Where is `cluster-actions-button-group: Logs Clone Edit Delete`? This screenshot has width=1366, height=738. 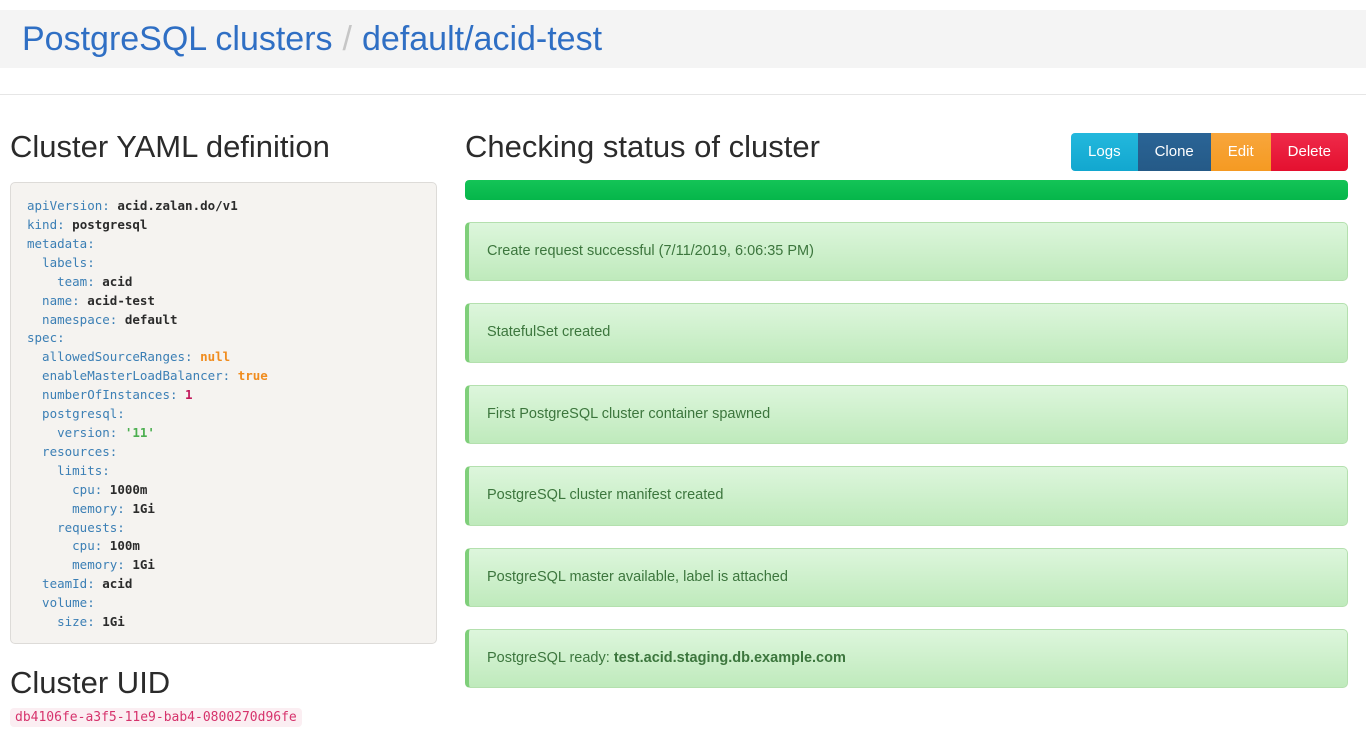
cluster-actions-button-group: Logs Clone Edit Delete is located at coordinates (1209, 152).